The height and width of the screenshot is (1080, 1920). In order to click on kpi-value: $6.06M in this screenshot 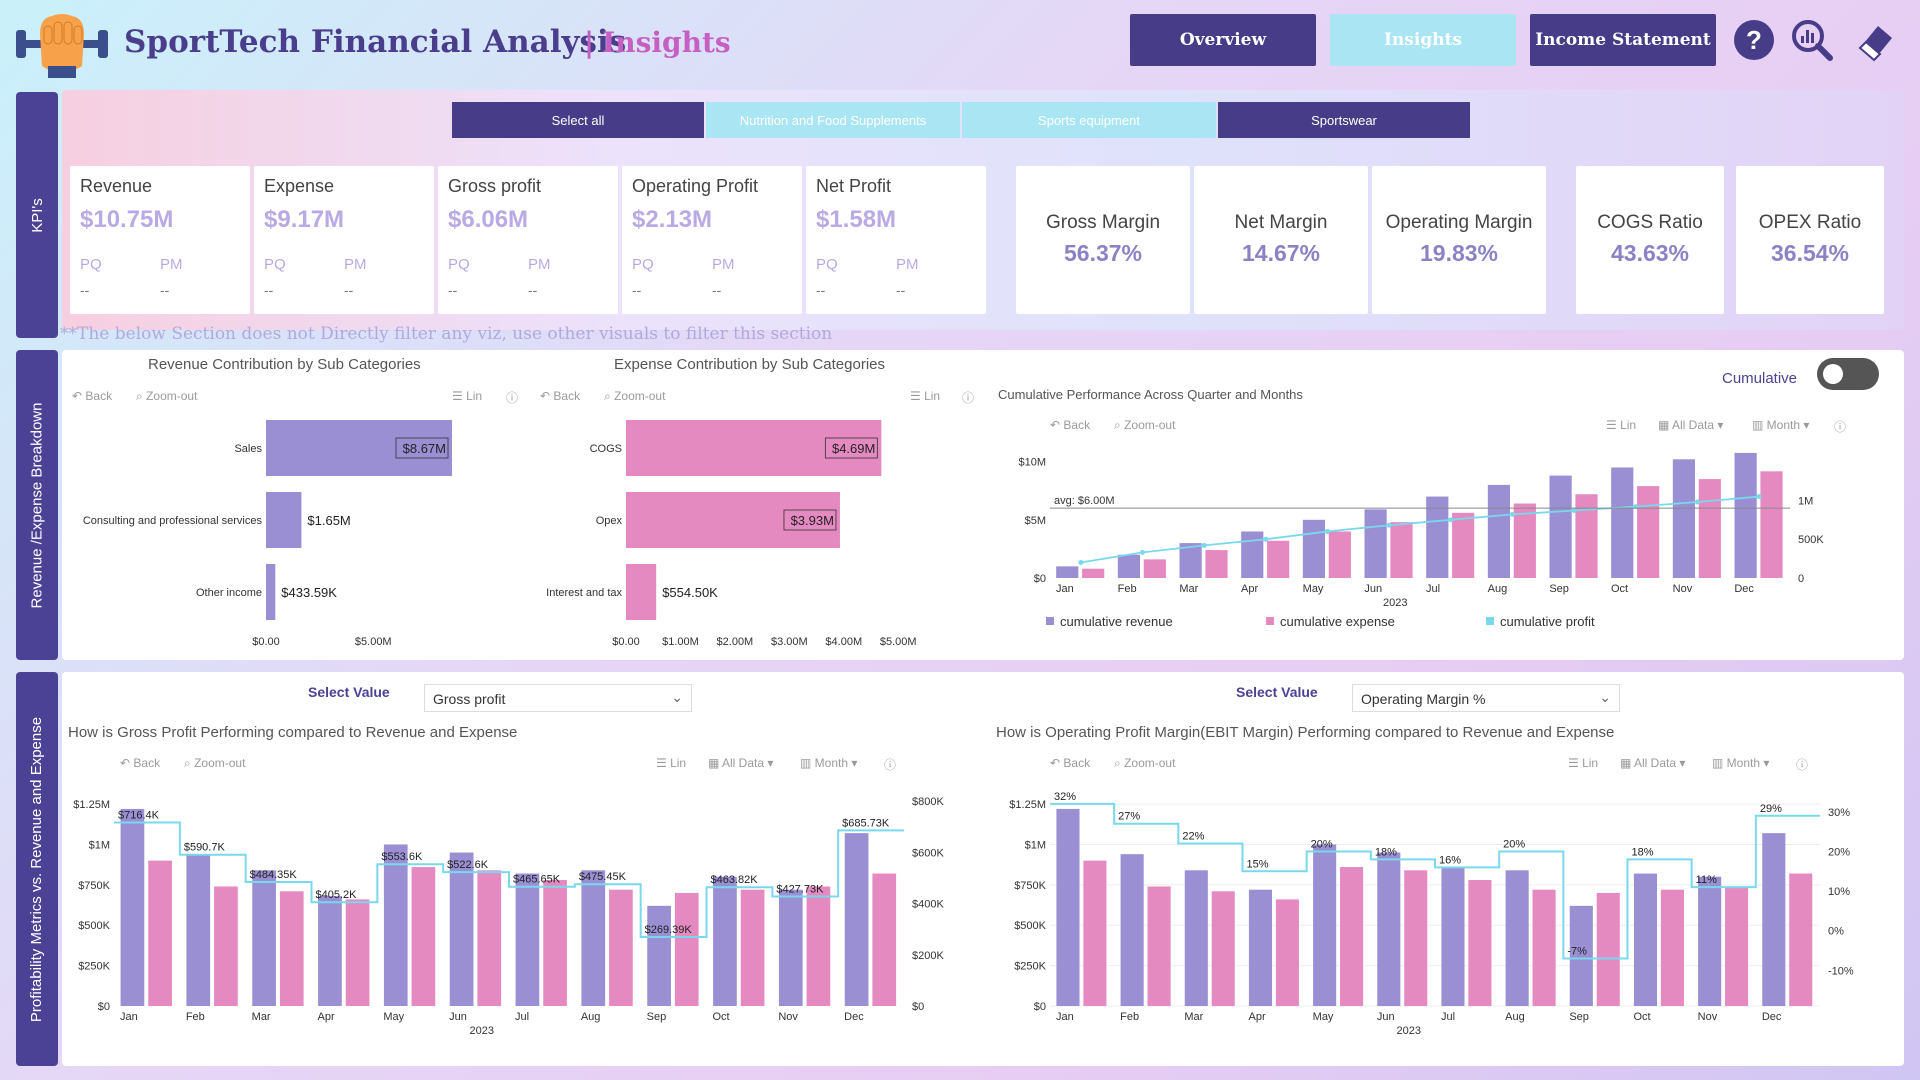, I will do `click(488, 219)`.